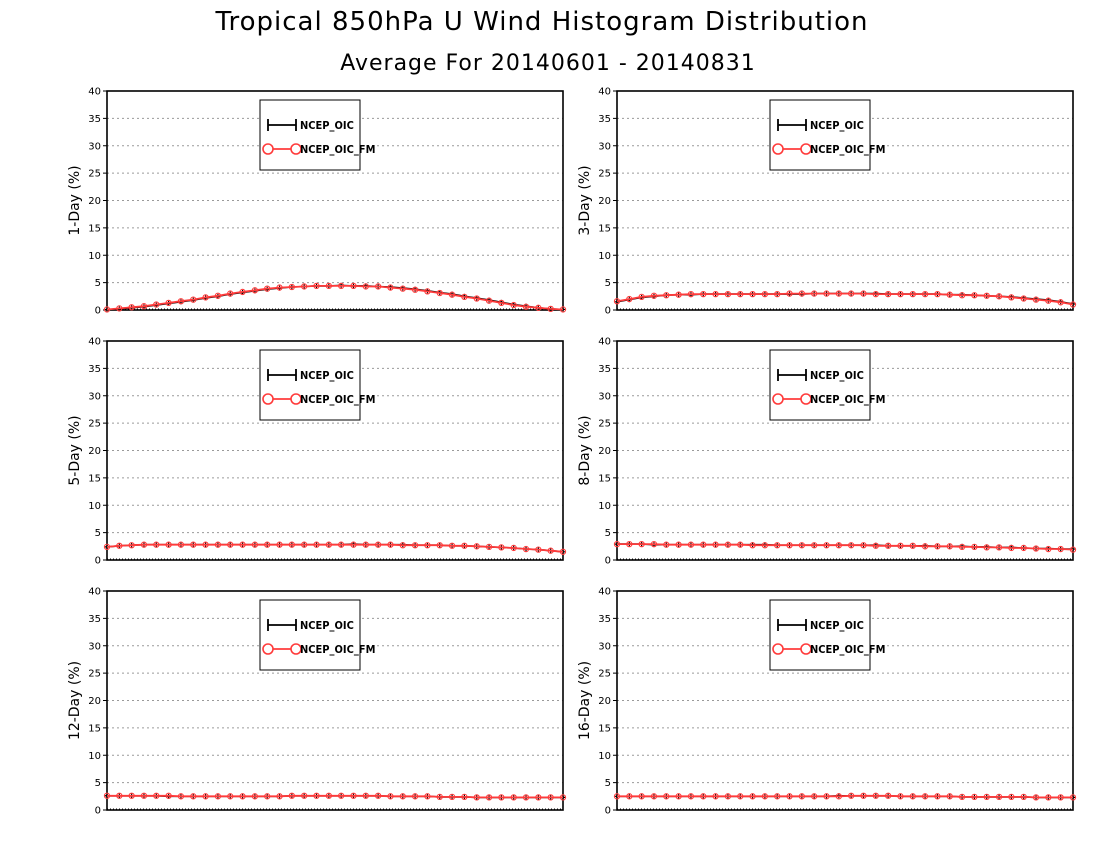  Describe the element at coordinates (75, 700) in the screenshot. I see `y-axis-label: 12-Day (%)` at that location.